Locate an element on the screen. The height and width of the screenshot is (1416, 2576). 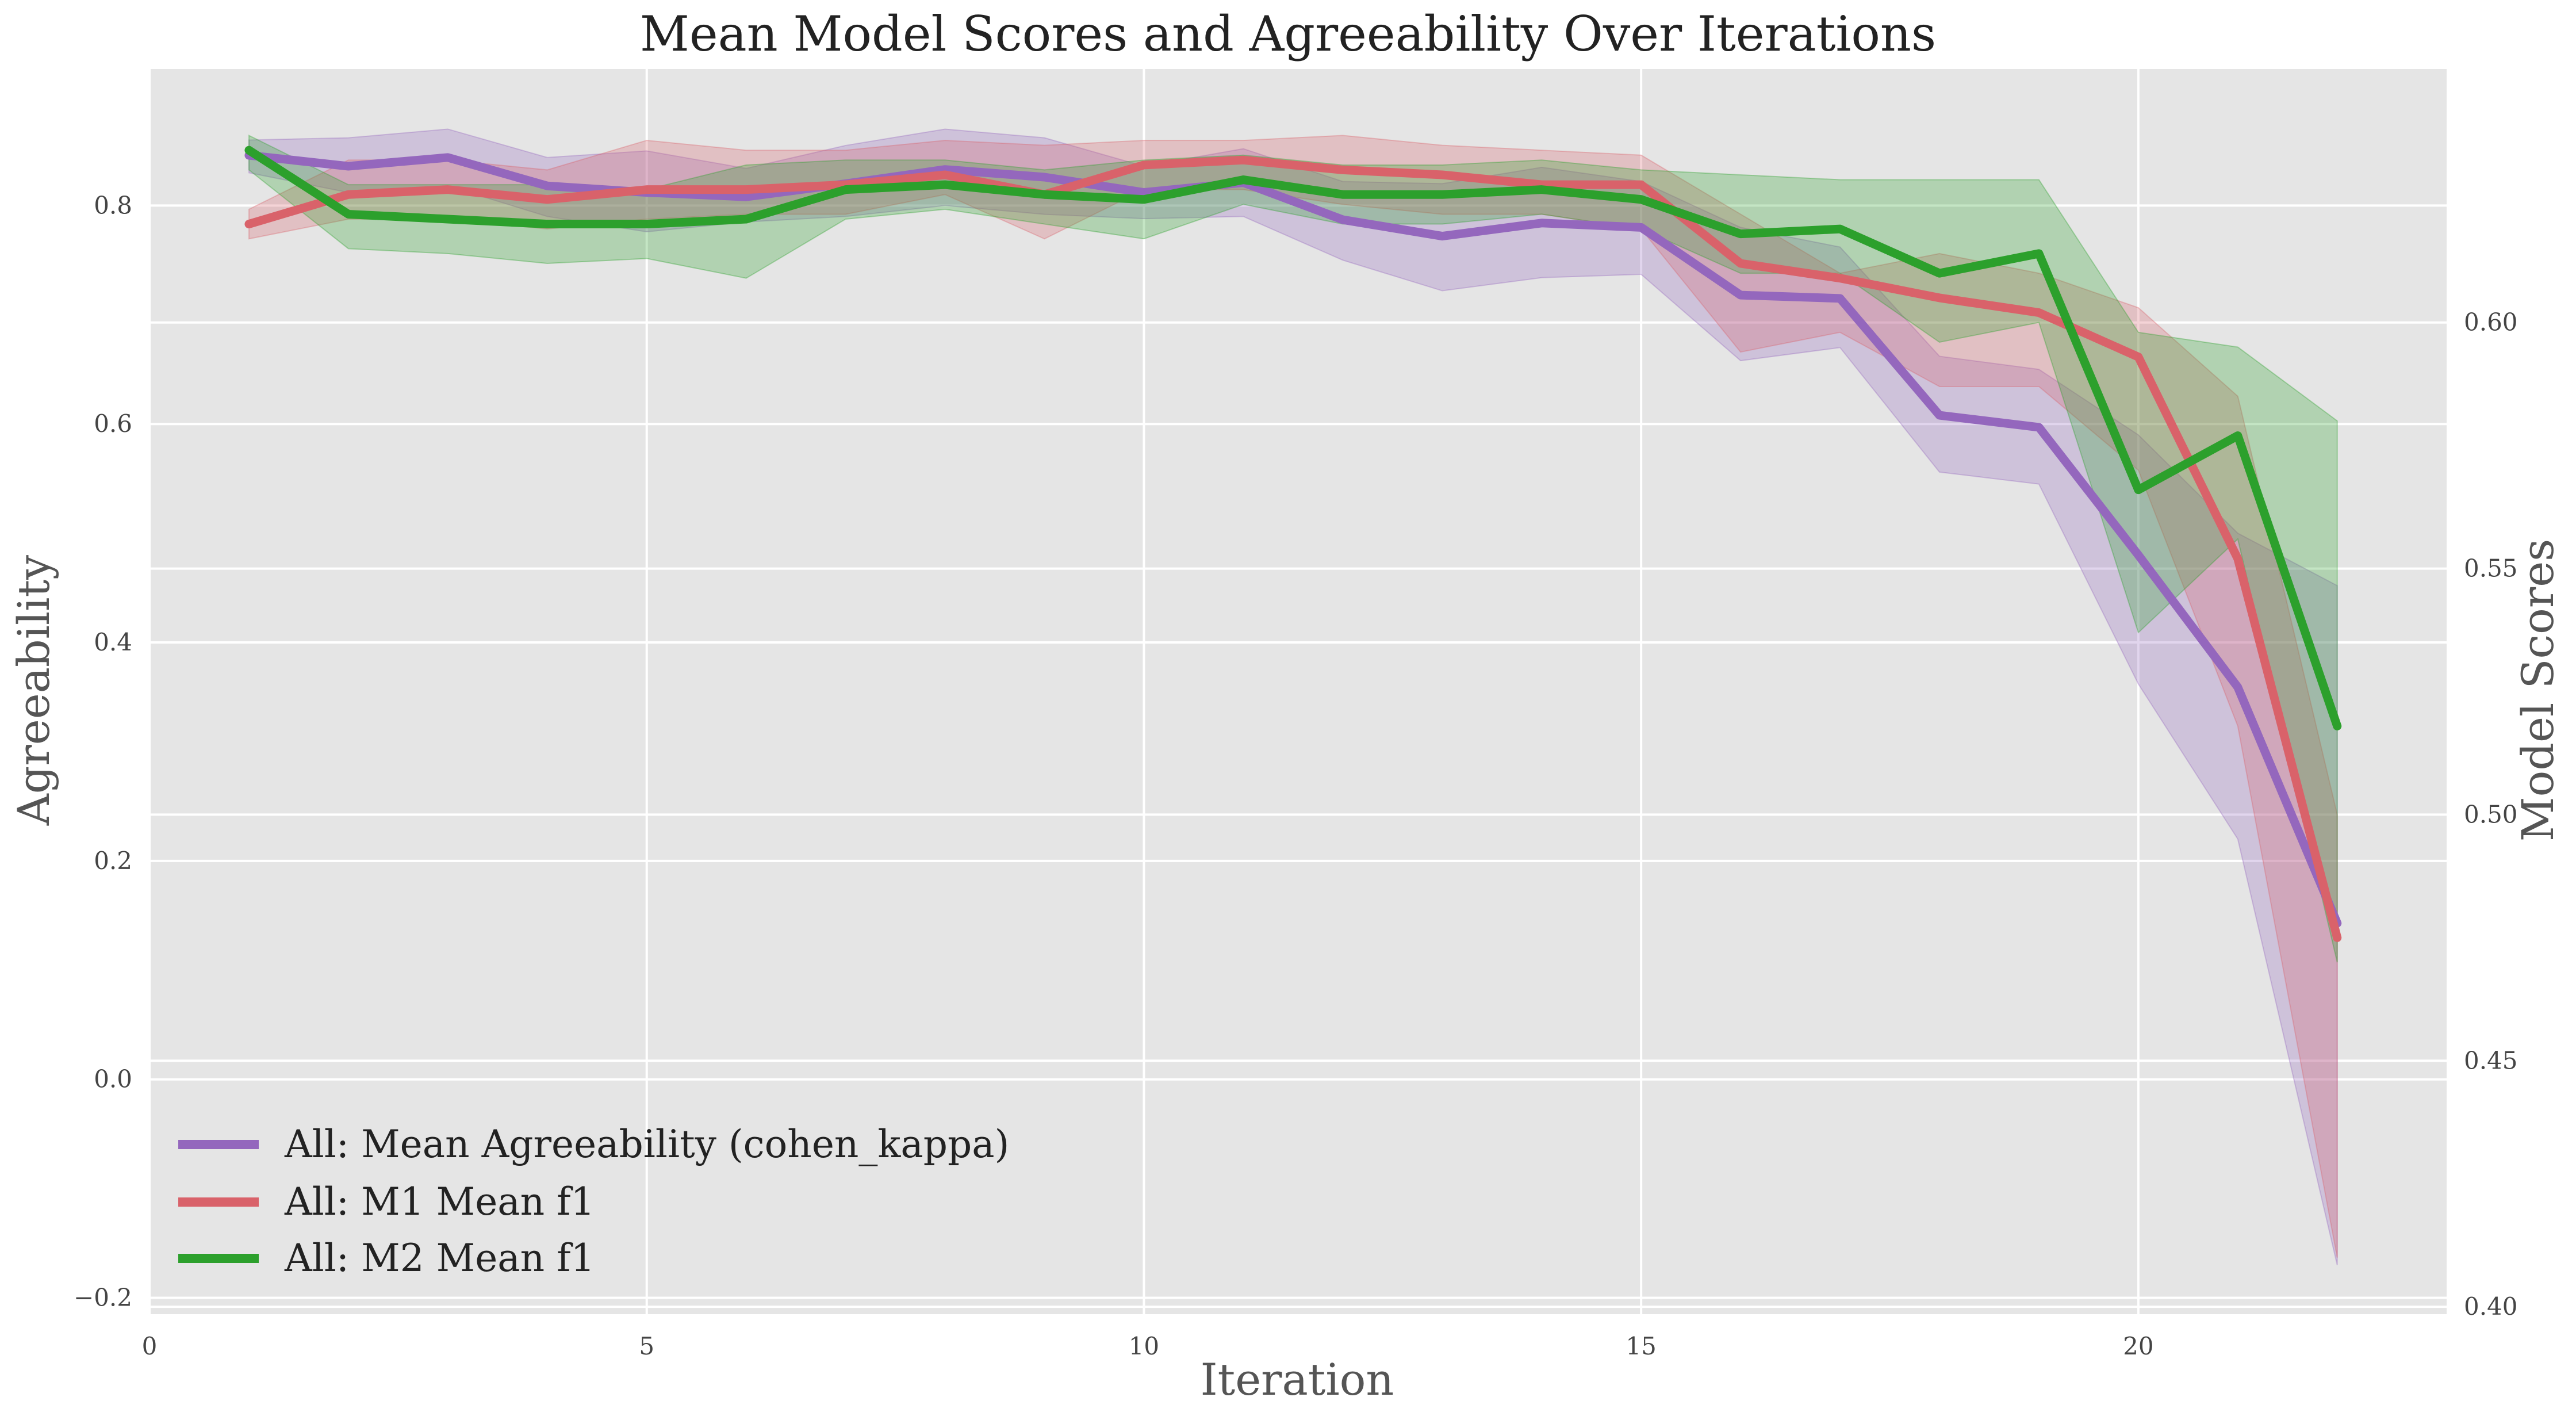
x-tick-label: 20 is located at coordinates (2138, 1346).